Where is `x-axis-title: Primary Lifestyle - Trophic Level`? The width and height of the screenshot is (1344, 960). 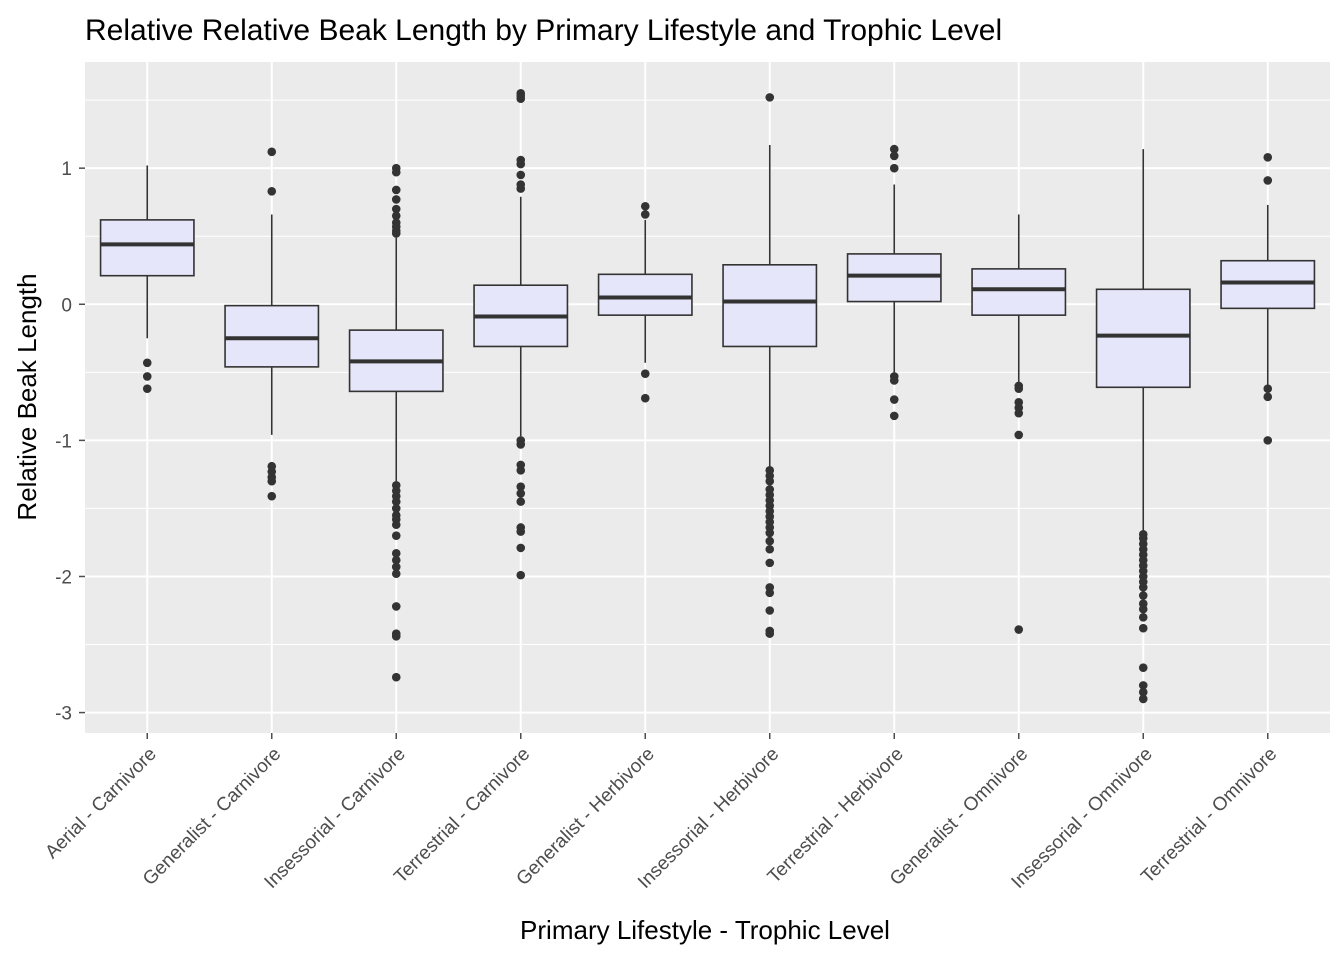
x-axis-title: Primary Lifestyle - Trophic Level is located at coordinates (705, 930).